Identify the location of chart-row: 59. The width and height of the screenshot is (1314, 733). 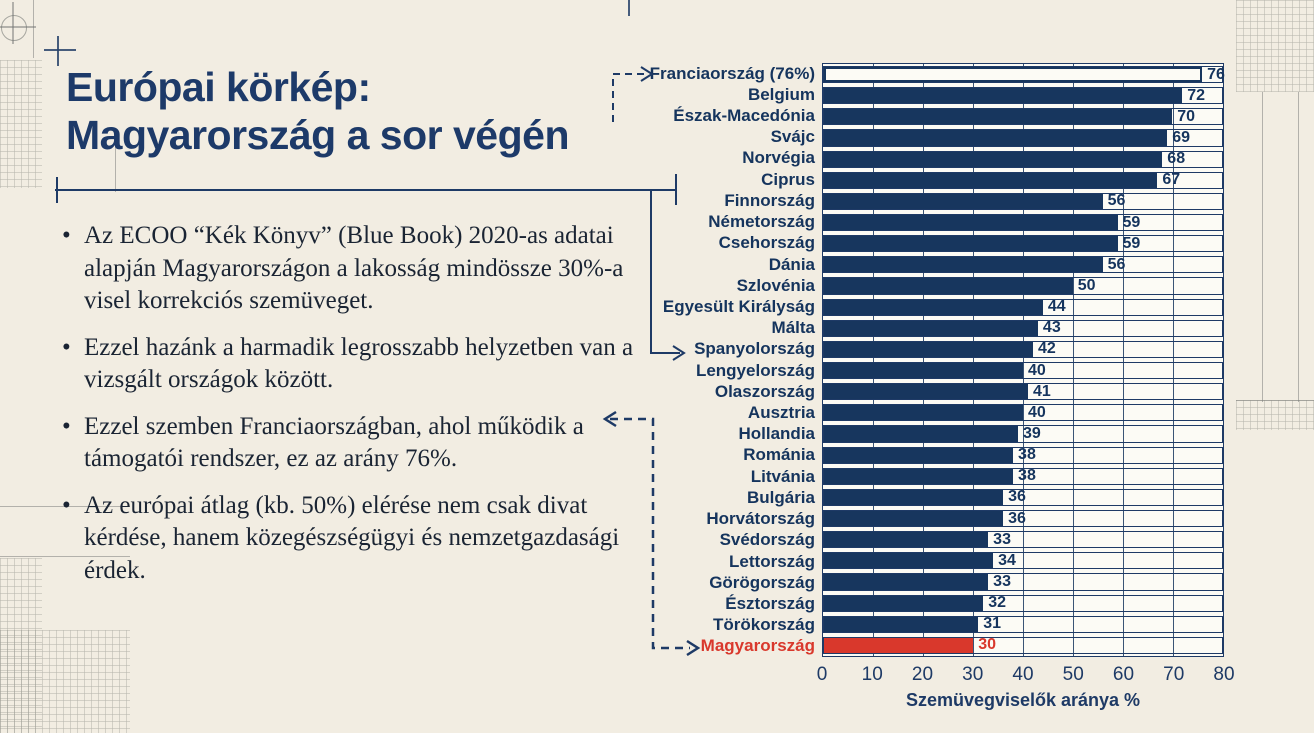
(1023, 243).